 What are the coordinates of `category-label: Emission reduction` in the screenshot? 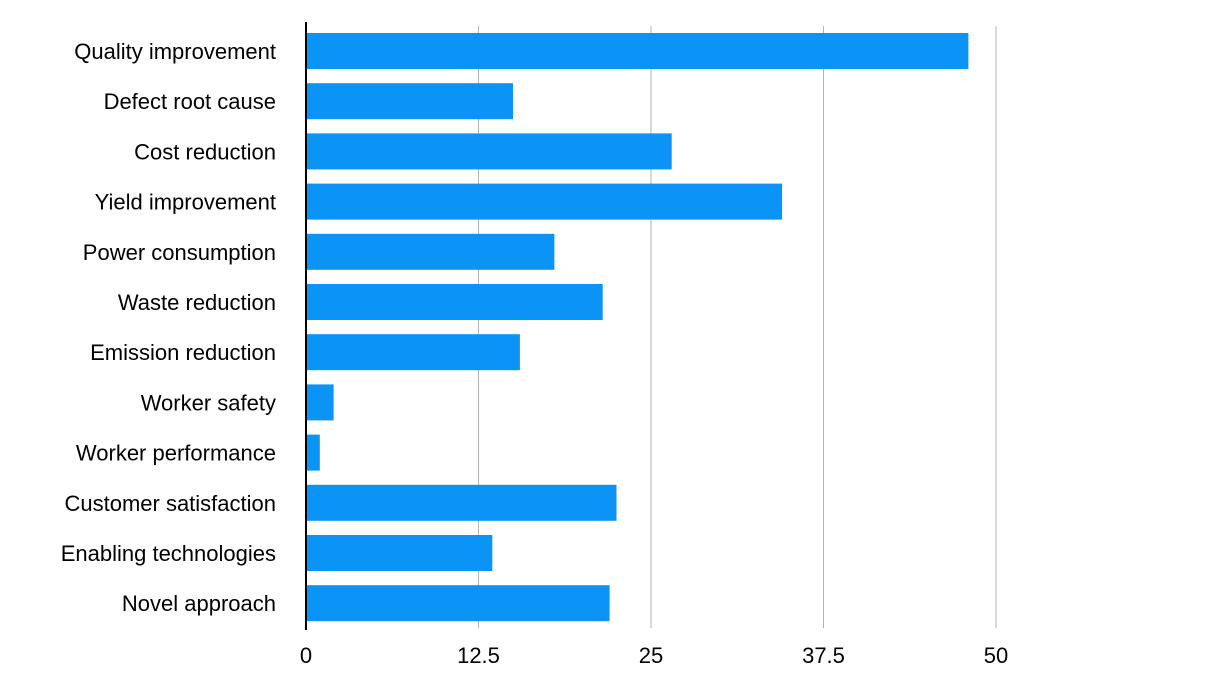 It's located at (183, 352).